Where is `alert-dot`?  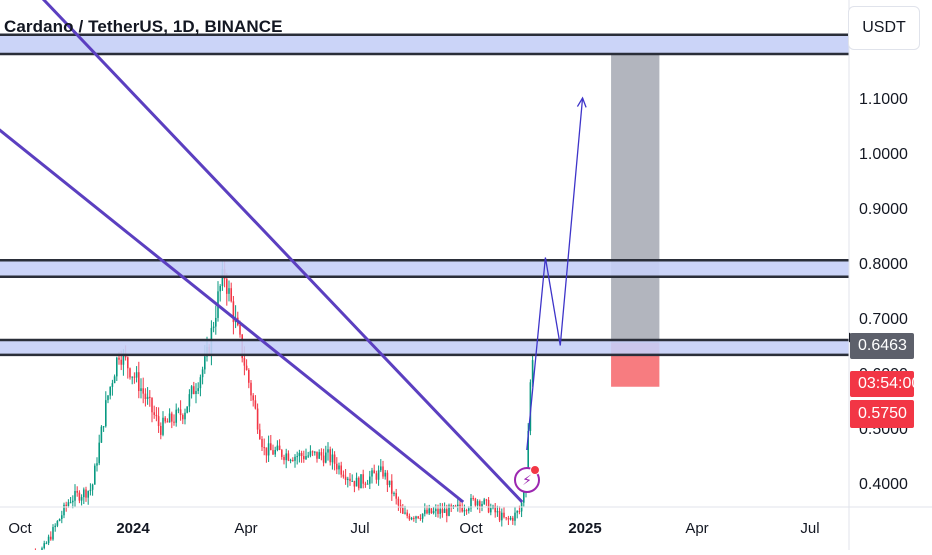
alert-dot is located at coordinates (535, 470).